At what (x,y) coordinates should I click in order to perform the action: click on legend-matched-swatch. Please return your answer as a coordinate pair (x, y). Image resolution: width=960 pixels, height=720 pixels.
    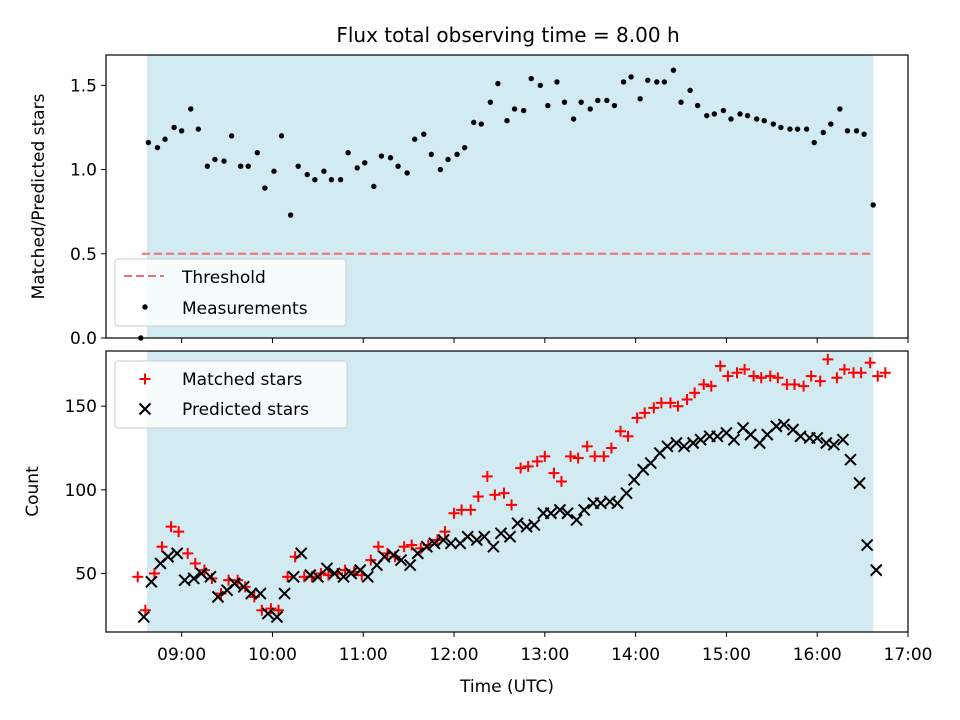
    Looking at the image, I should click on (145, 379).